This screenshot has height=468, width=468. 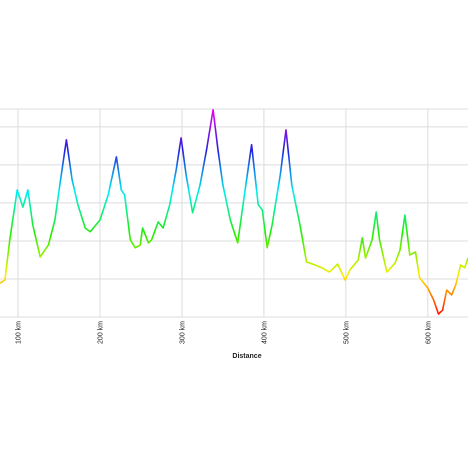 I want to click on x-tick-label: 500 km, so click(x=346, y=332).